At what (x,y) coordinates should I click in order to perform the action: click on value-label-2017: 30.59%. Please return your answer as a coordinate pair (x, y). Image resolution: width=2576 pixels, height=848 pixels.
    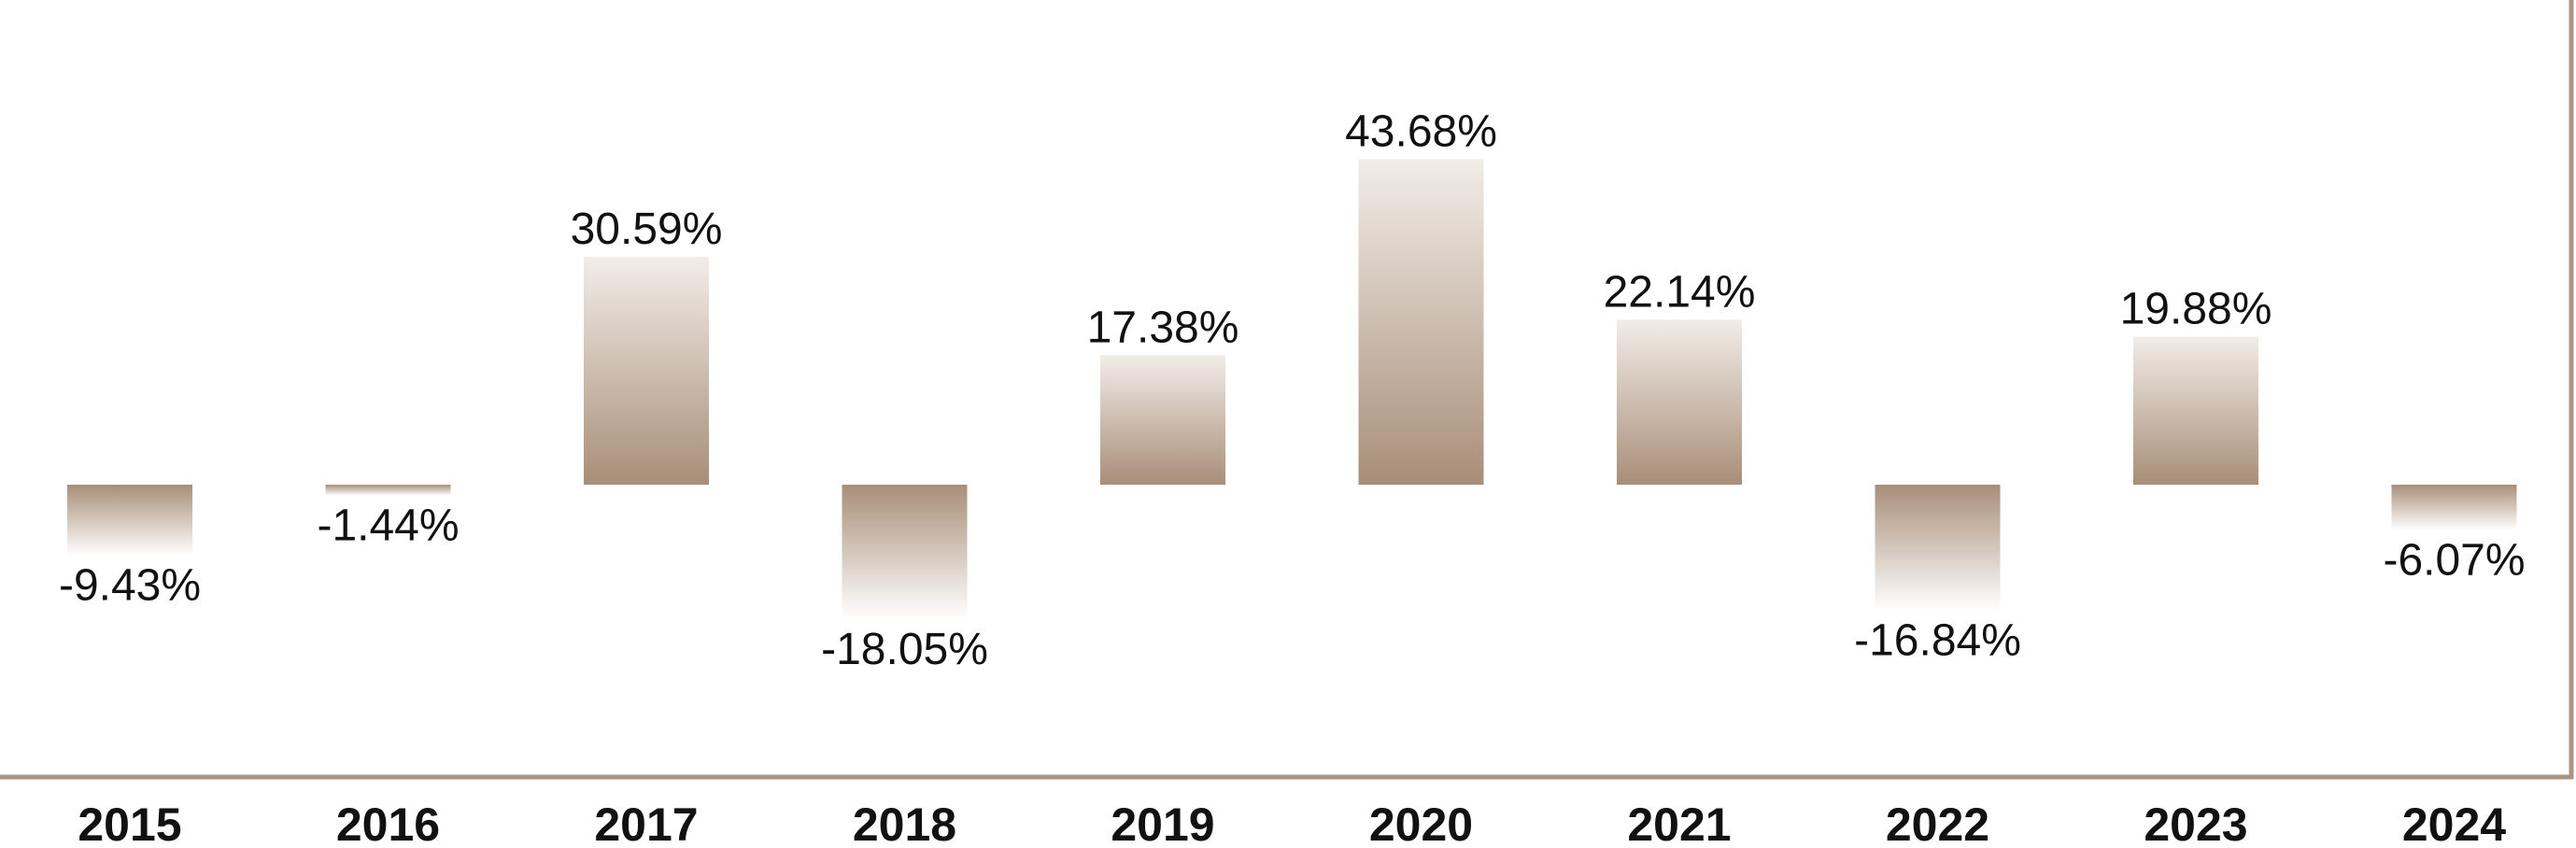
    Looking at the image, I should click on (647, 229).